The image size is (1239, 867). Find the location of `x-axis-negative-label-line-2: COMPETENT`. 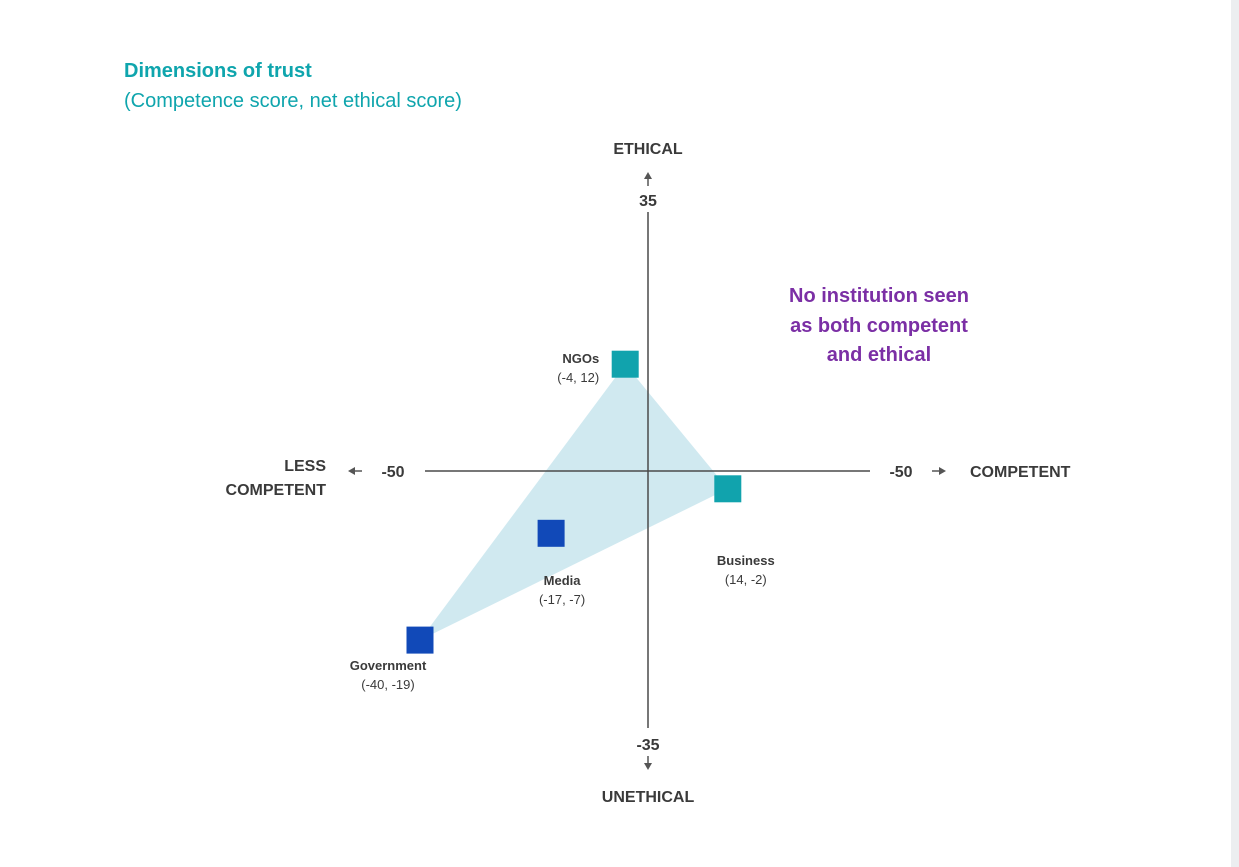

x-axis-negative-label-line-2: COMPETENT is located at coordinates (276, 490).